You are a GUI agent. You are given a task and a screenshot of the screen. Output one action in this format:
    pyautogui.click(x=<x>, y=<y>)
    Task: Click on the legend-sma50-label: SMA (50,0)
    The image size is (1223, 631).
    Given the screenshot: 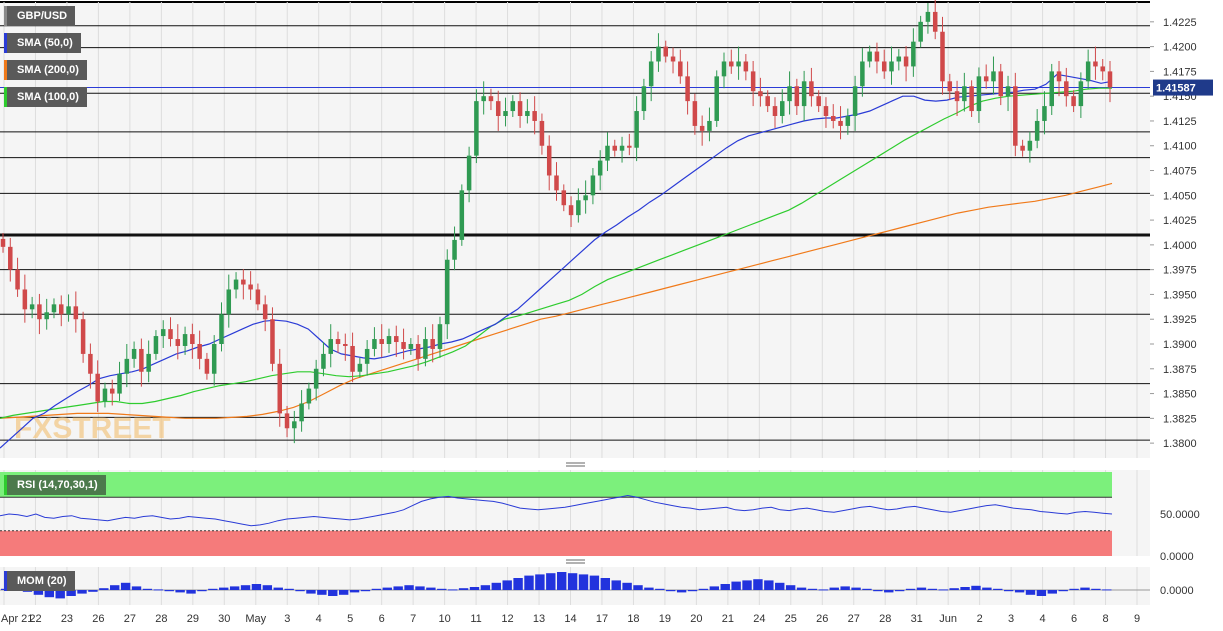 What is the action you would take?
    pyautogui.click(x=45, y=43)
    